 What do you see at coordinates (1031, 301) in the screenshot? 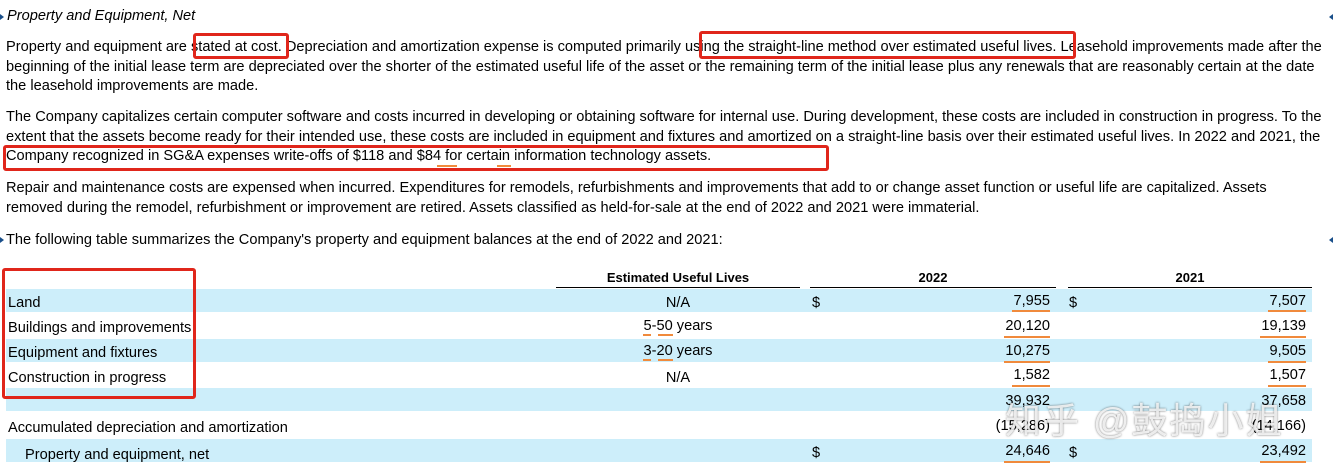
I see `value-2022: 7,955` at bounding box center [1031, 301].